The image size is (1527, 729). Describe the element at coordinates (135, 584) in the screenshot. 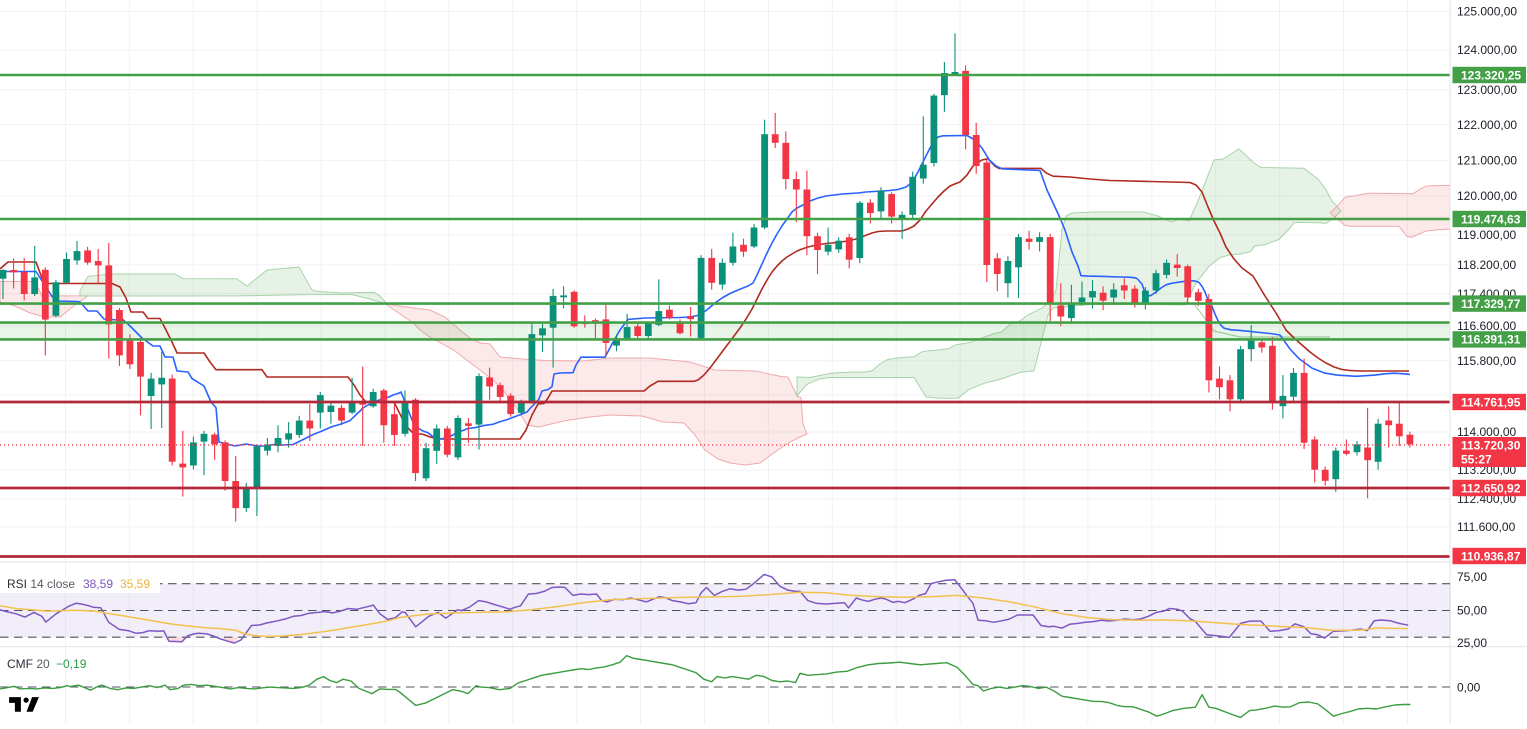

I see `svg-text: 35,59` at that location.